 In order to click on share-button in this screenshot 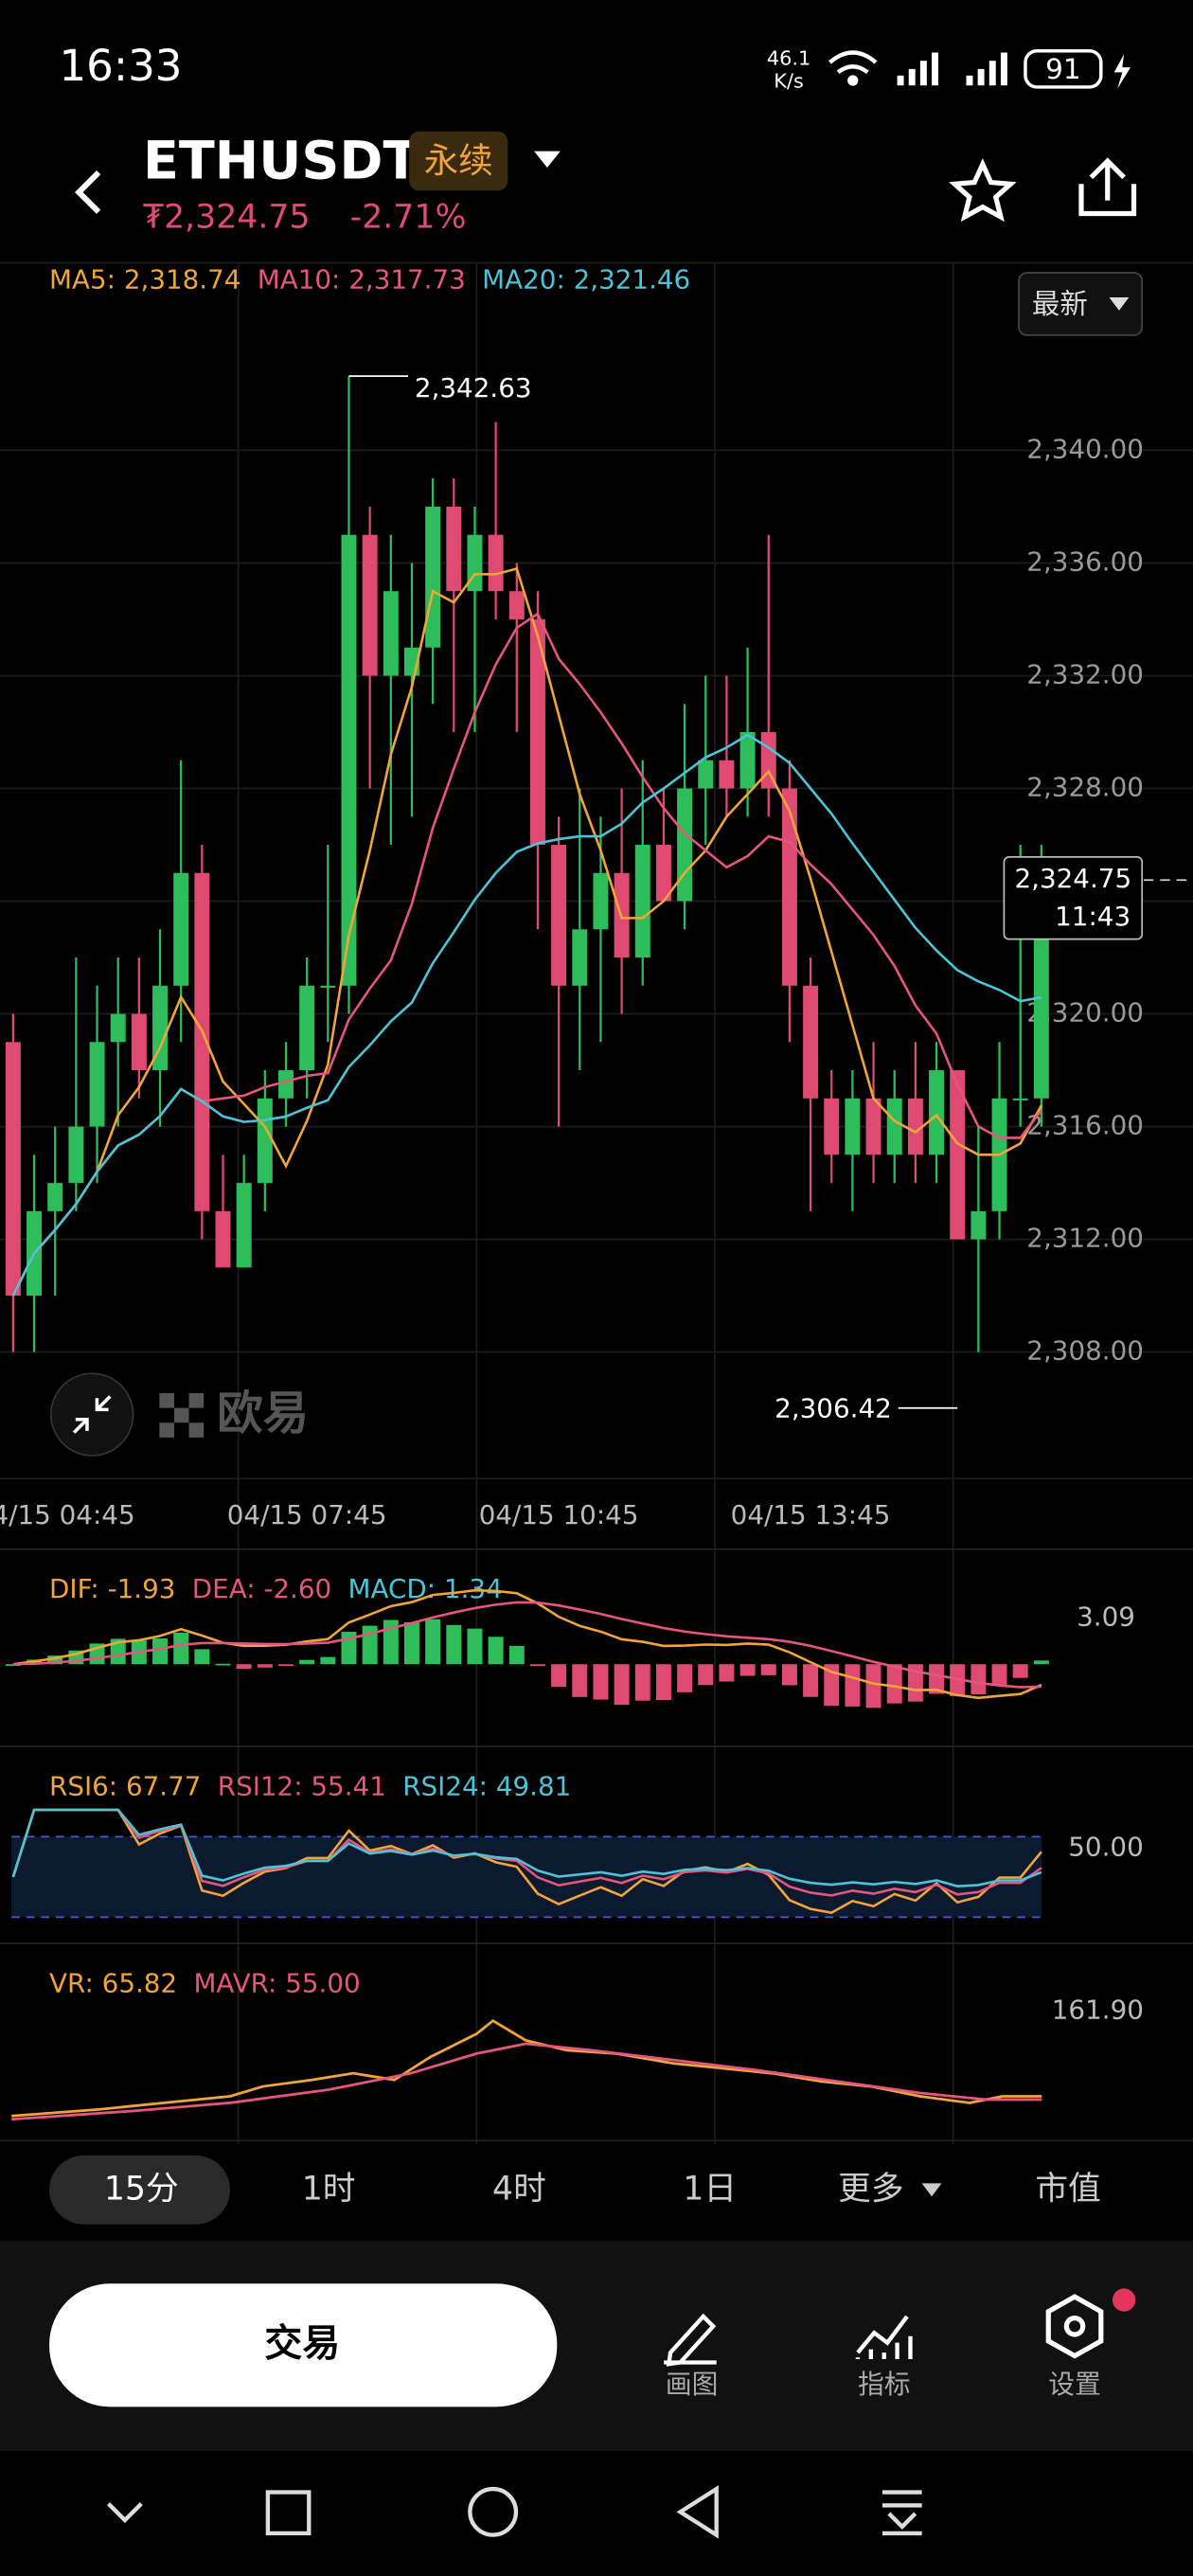, I will do `click(1107, 187)`.